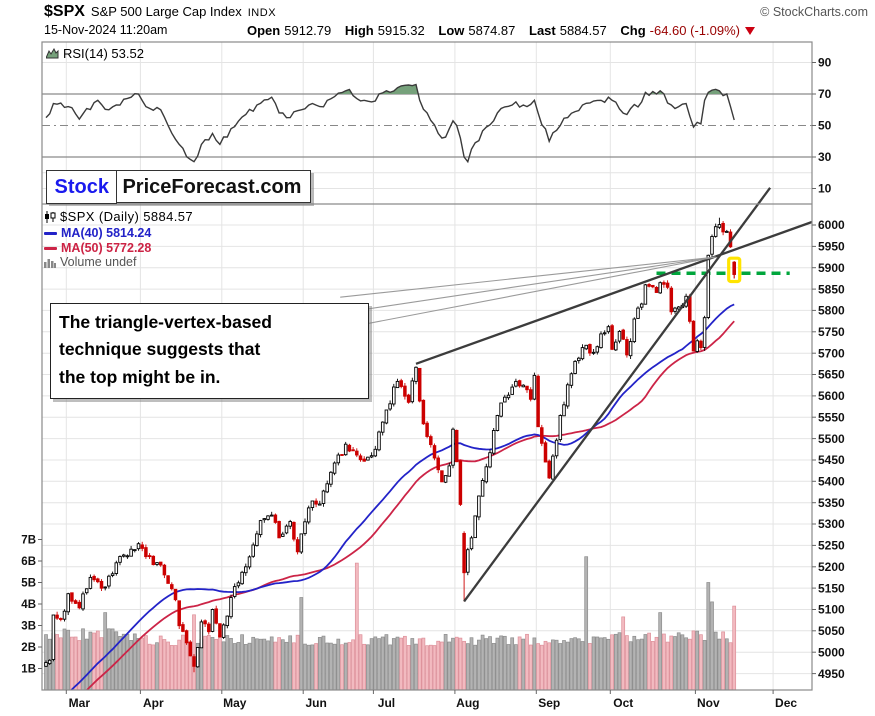 The width and height of the screenshot is (875, 716). What do you see at coordinates (694, 30) in the screenshot?
I see `chg-value: -64.60 (-1.09%)` at bounding box center [694, 30].